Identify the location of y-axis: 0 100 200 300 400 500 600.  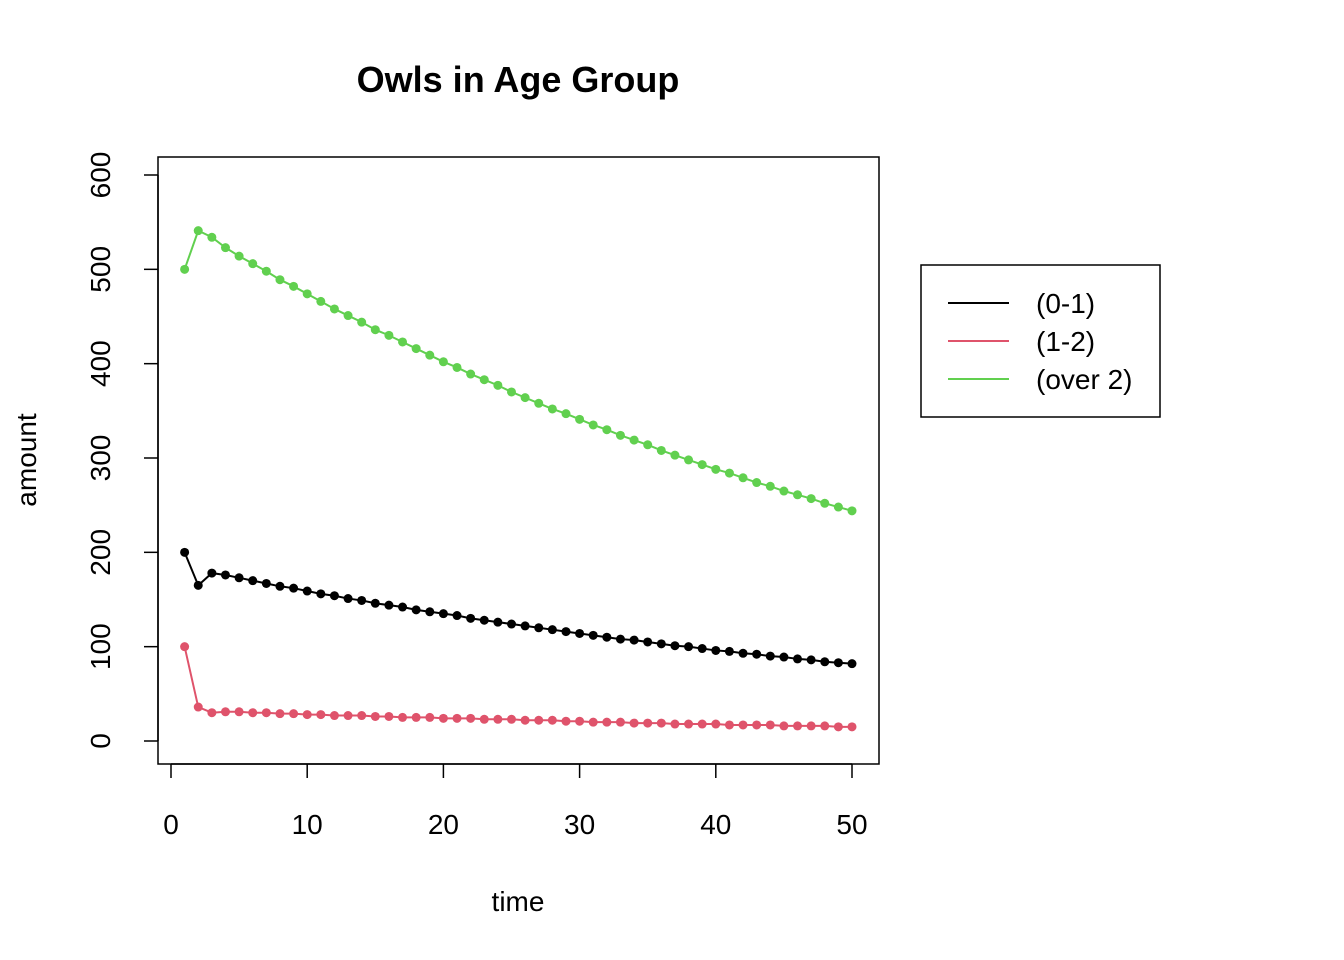
(122, 450).